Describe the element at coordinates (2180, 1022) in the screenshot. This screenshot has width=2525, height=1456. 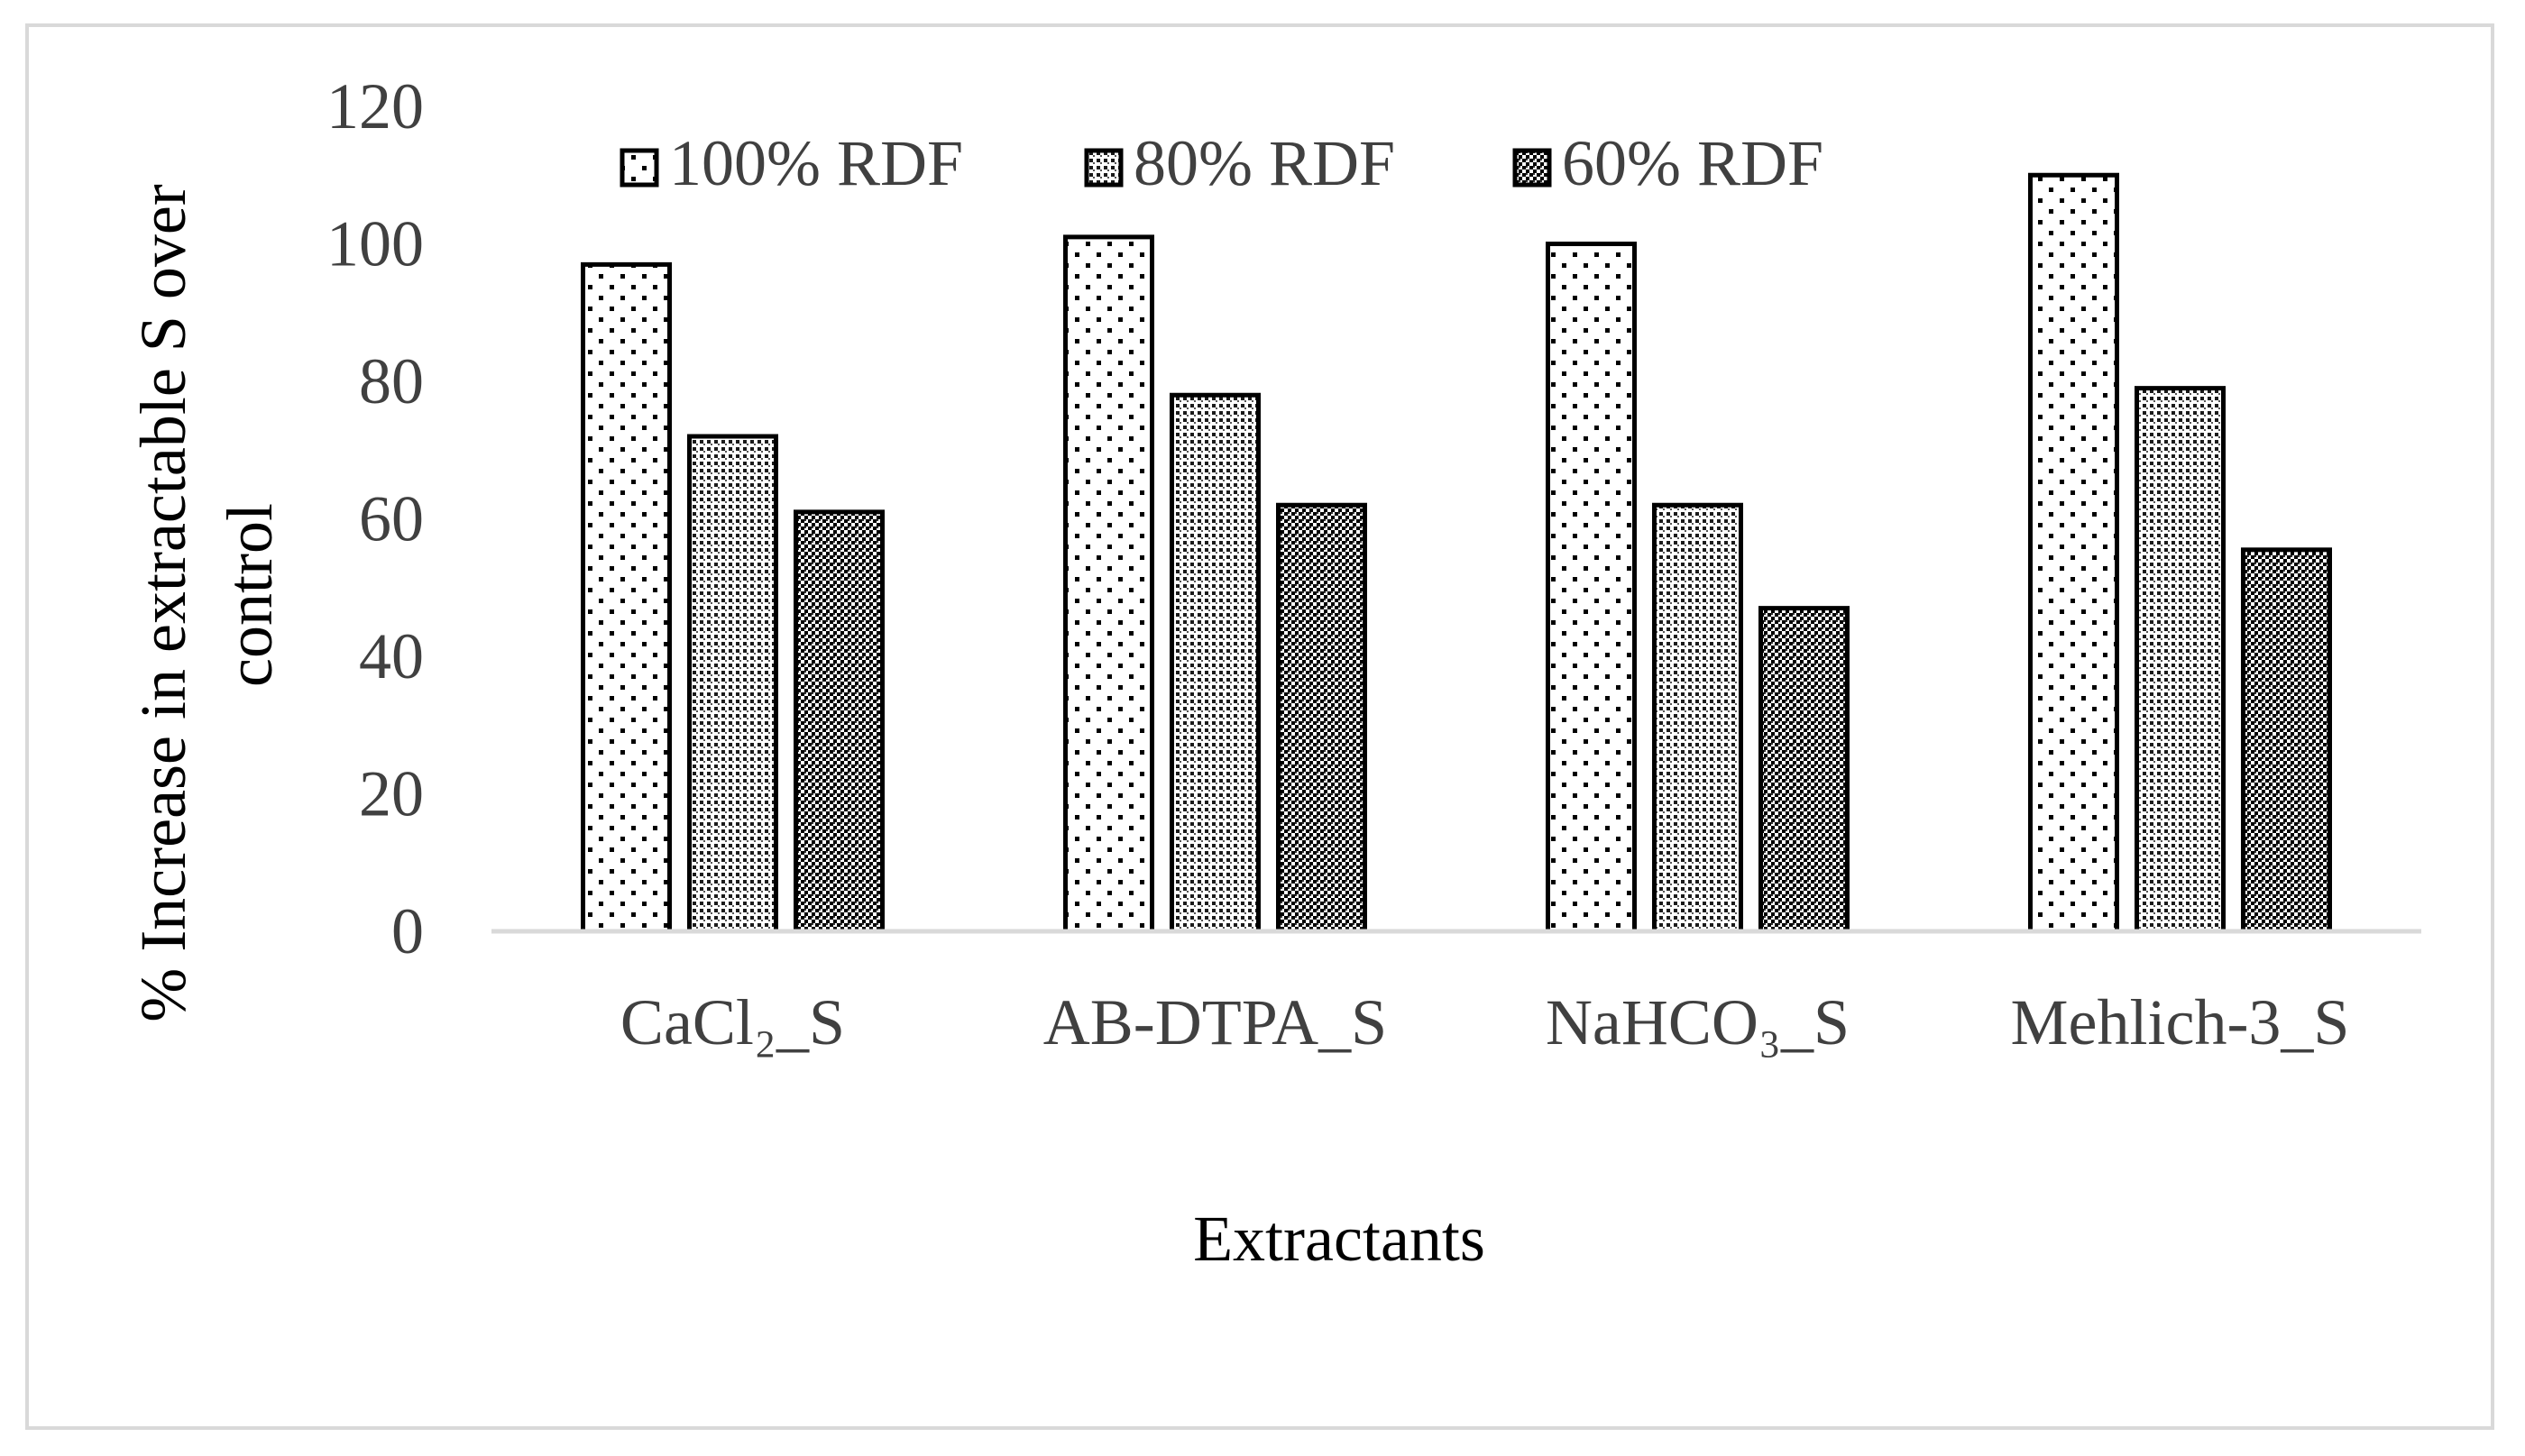
I see `category-label: Mehlich-3_S` at that location.